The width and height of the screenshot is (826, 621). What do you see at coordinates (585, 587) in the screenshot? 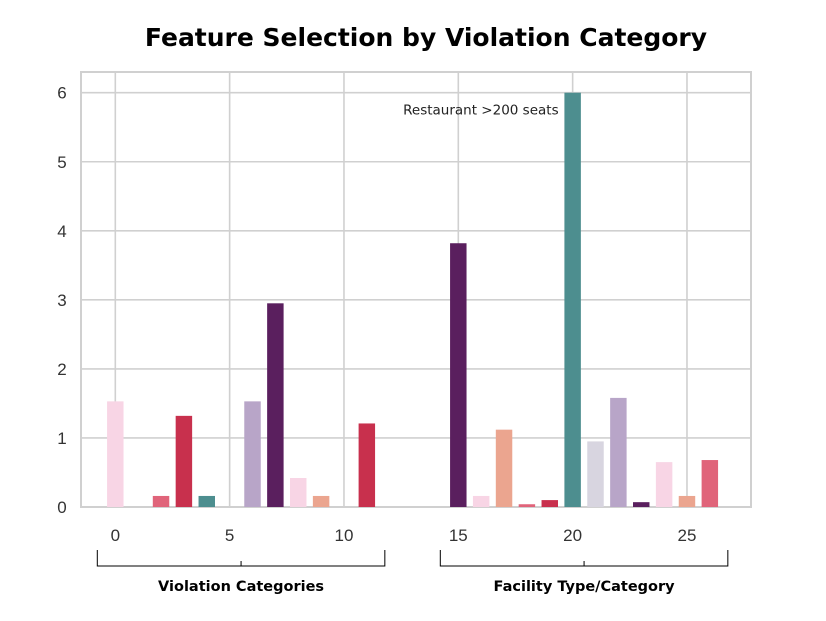
I see `group-label: Facility Type/Category` at bounding box center [585, 587].